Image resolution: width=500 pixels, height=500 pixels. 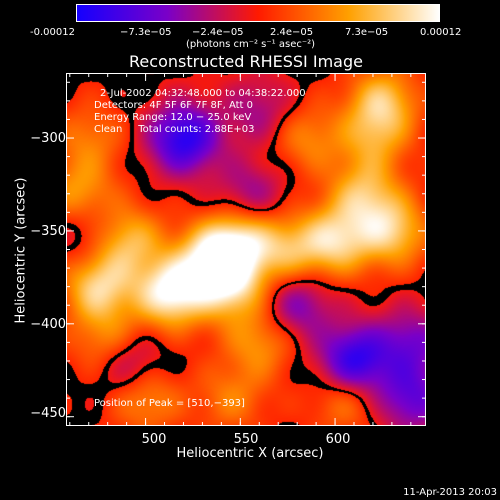 What do you see at coordinates (146, 32) in the screenshot?
I see `colorbar-tick-label: −7.3e−05` at bounding box center [146, 32].